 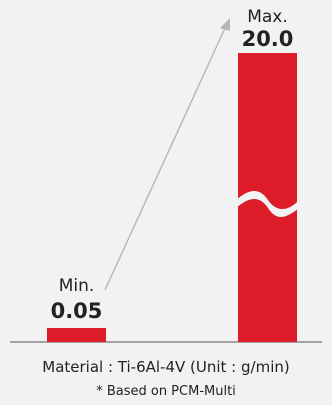 I want to click on bar-min, so click(x=76, y=335).